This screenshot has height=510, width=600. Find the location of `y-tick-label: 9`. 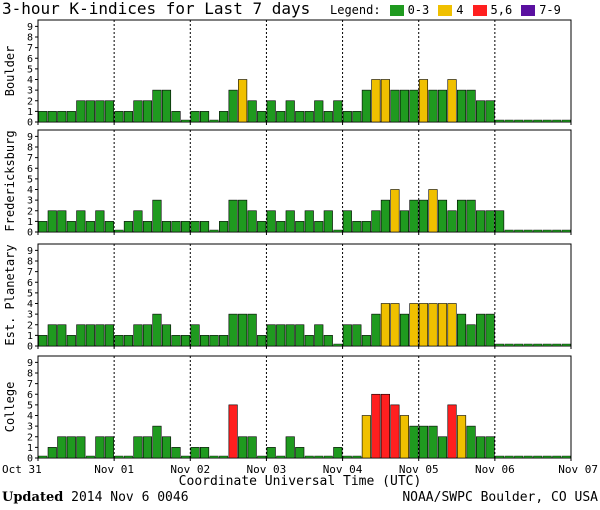

y-tick-label: 9 is located at coordinates (30, 27).